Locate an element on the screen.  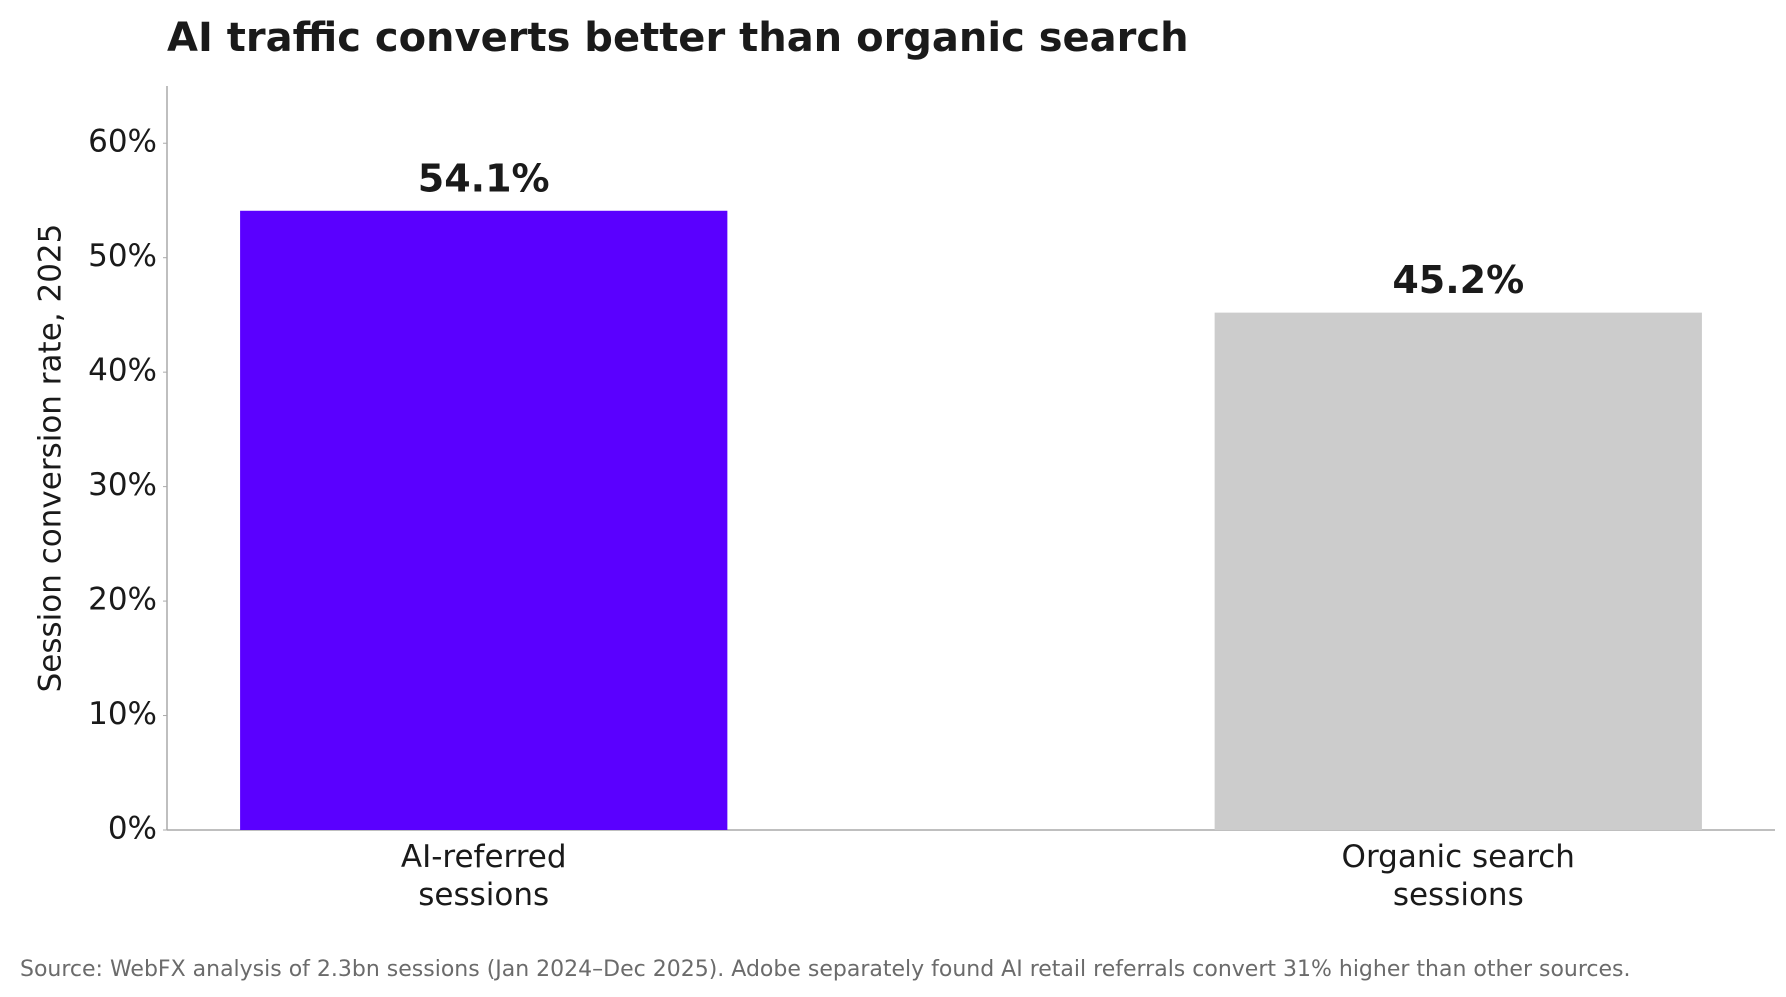
y-tick-label: 30% is located at coordinates (122, 485).